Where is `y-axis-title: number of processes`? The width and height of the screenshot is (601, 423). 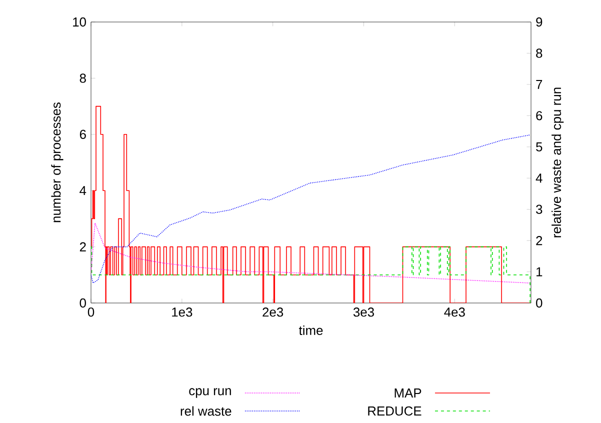
y-axis-title: number of processes is located at coordinates (57, 162).